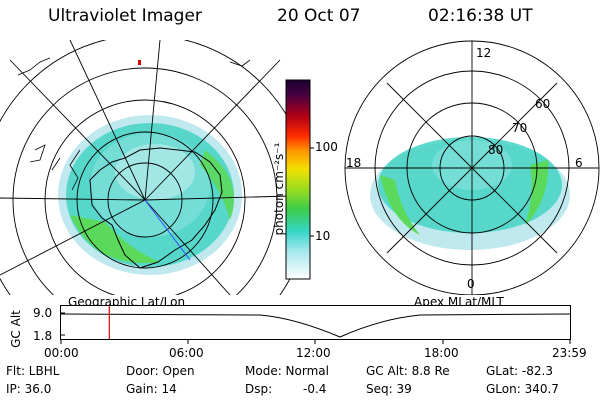 The image size is (600, 400). I want to click on filter-info: Flt: LBHL, so click(33, 371).